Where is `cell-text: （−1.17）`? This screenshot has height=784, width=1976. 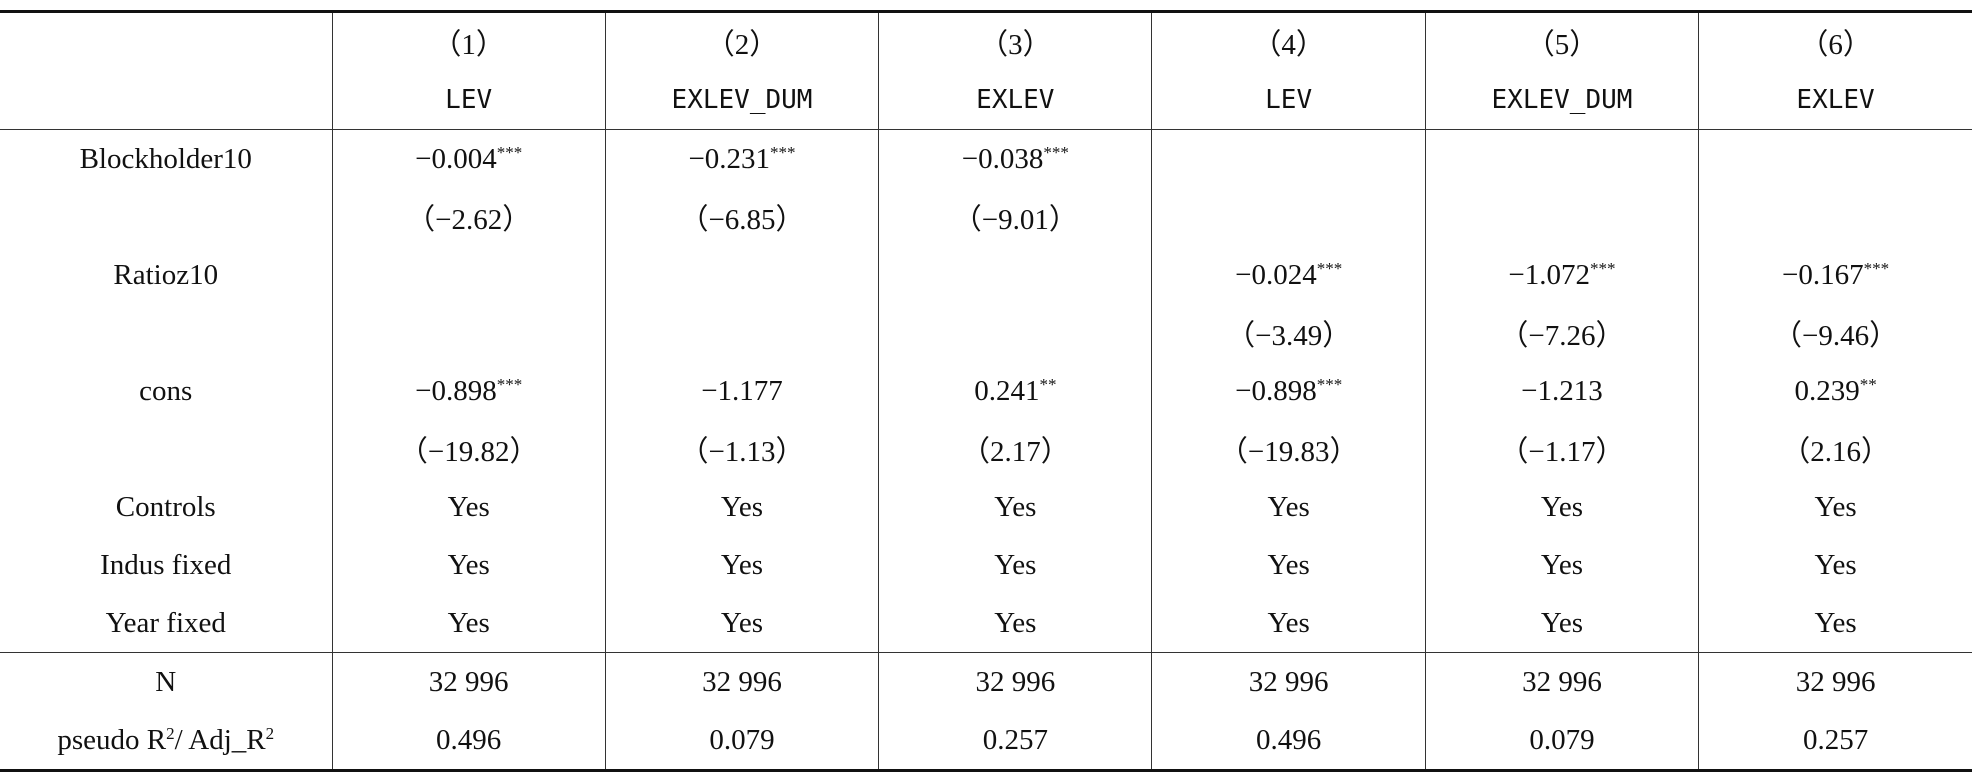
cell-text: （−1.17） is located at coordinates (1562, 452).